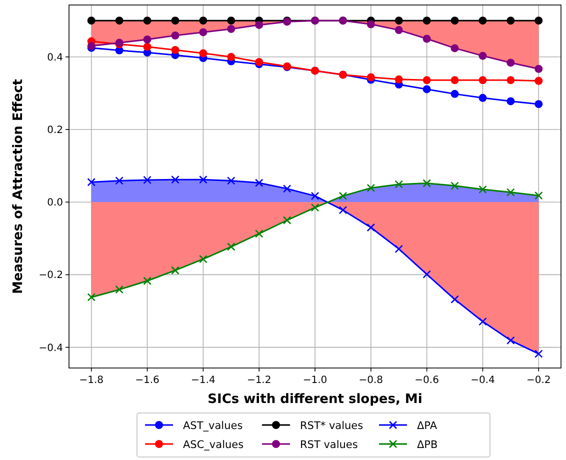  What do you see at coordinates (55, 130) in the screenshot?
I see `y-tick-label: 0.2` at bounding box center [55, 130].